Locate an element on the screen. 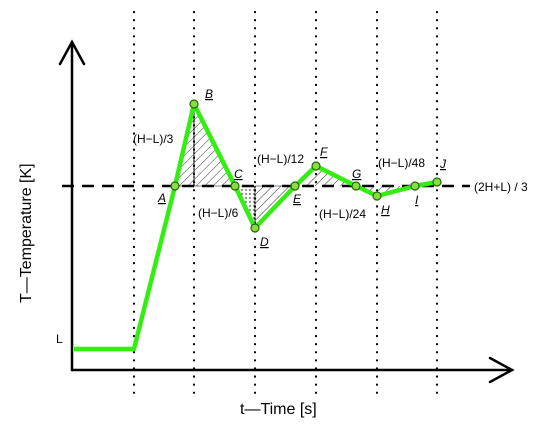  marker-e is located at coordinates (295, 186).